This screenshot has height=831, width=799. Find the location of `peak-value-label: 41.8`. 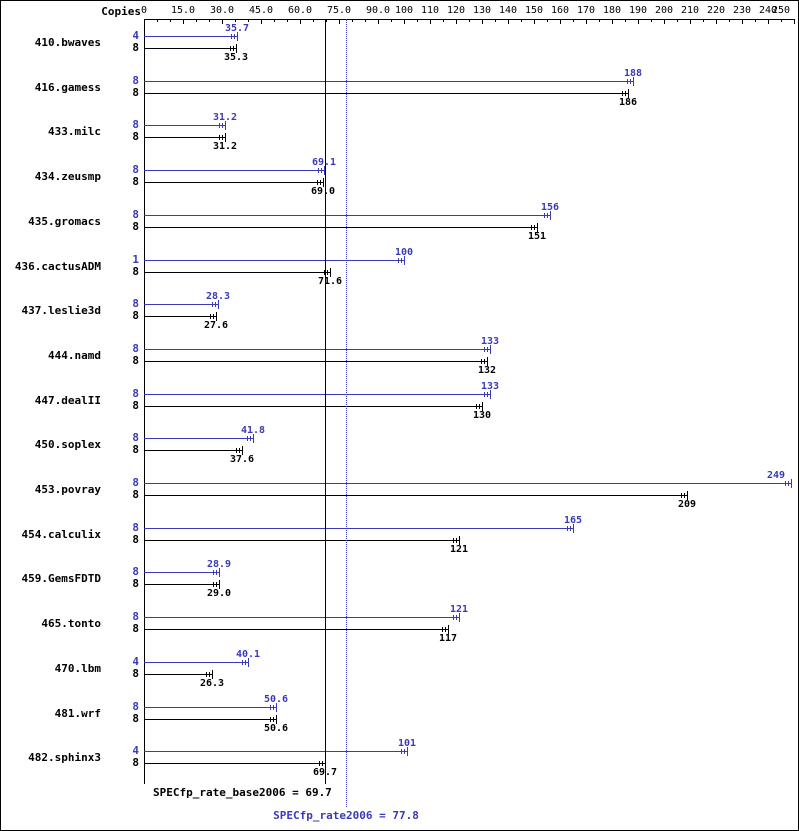

peak-value-label: 41.8 is located at coordinates (253, 430).